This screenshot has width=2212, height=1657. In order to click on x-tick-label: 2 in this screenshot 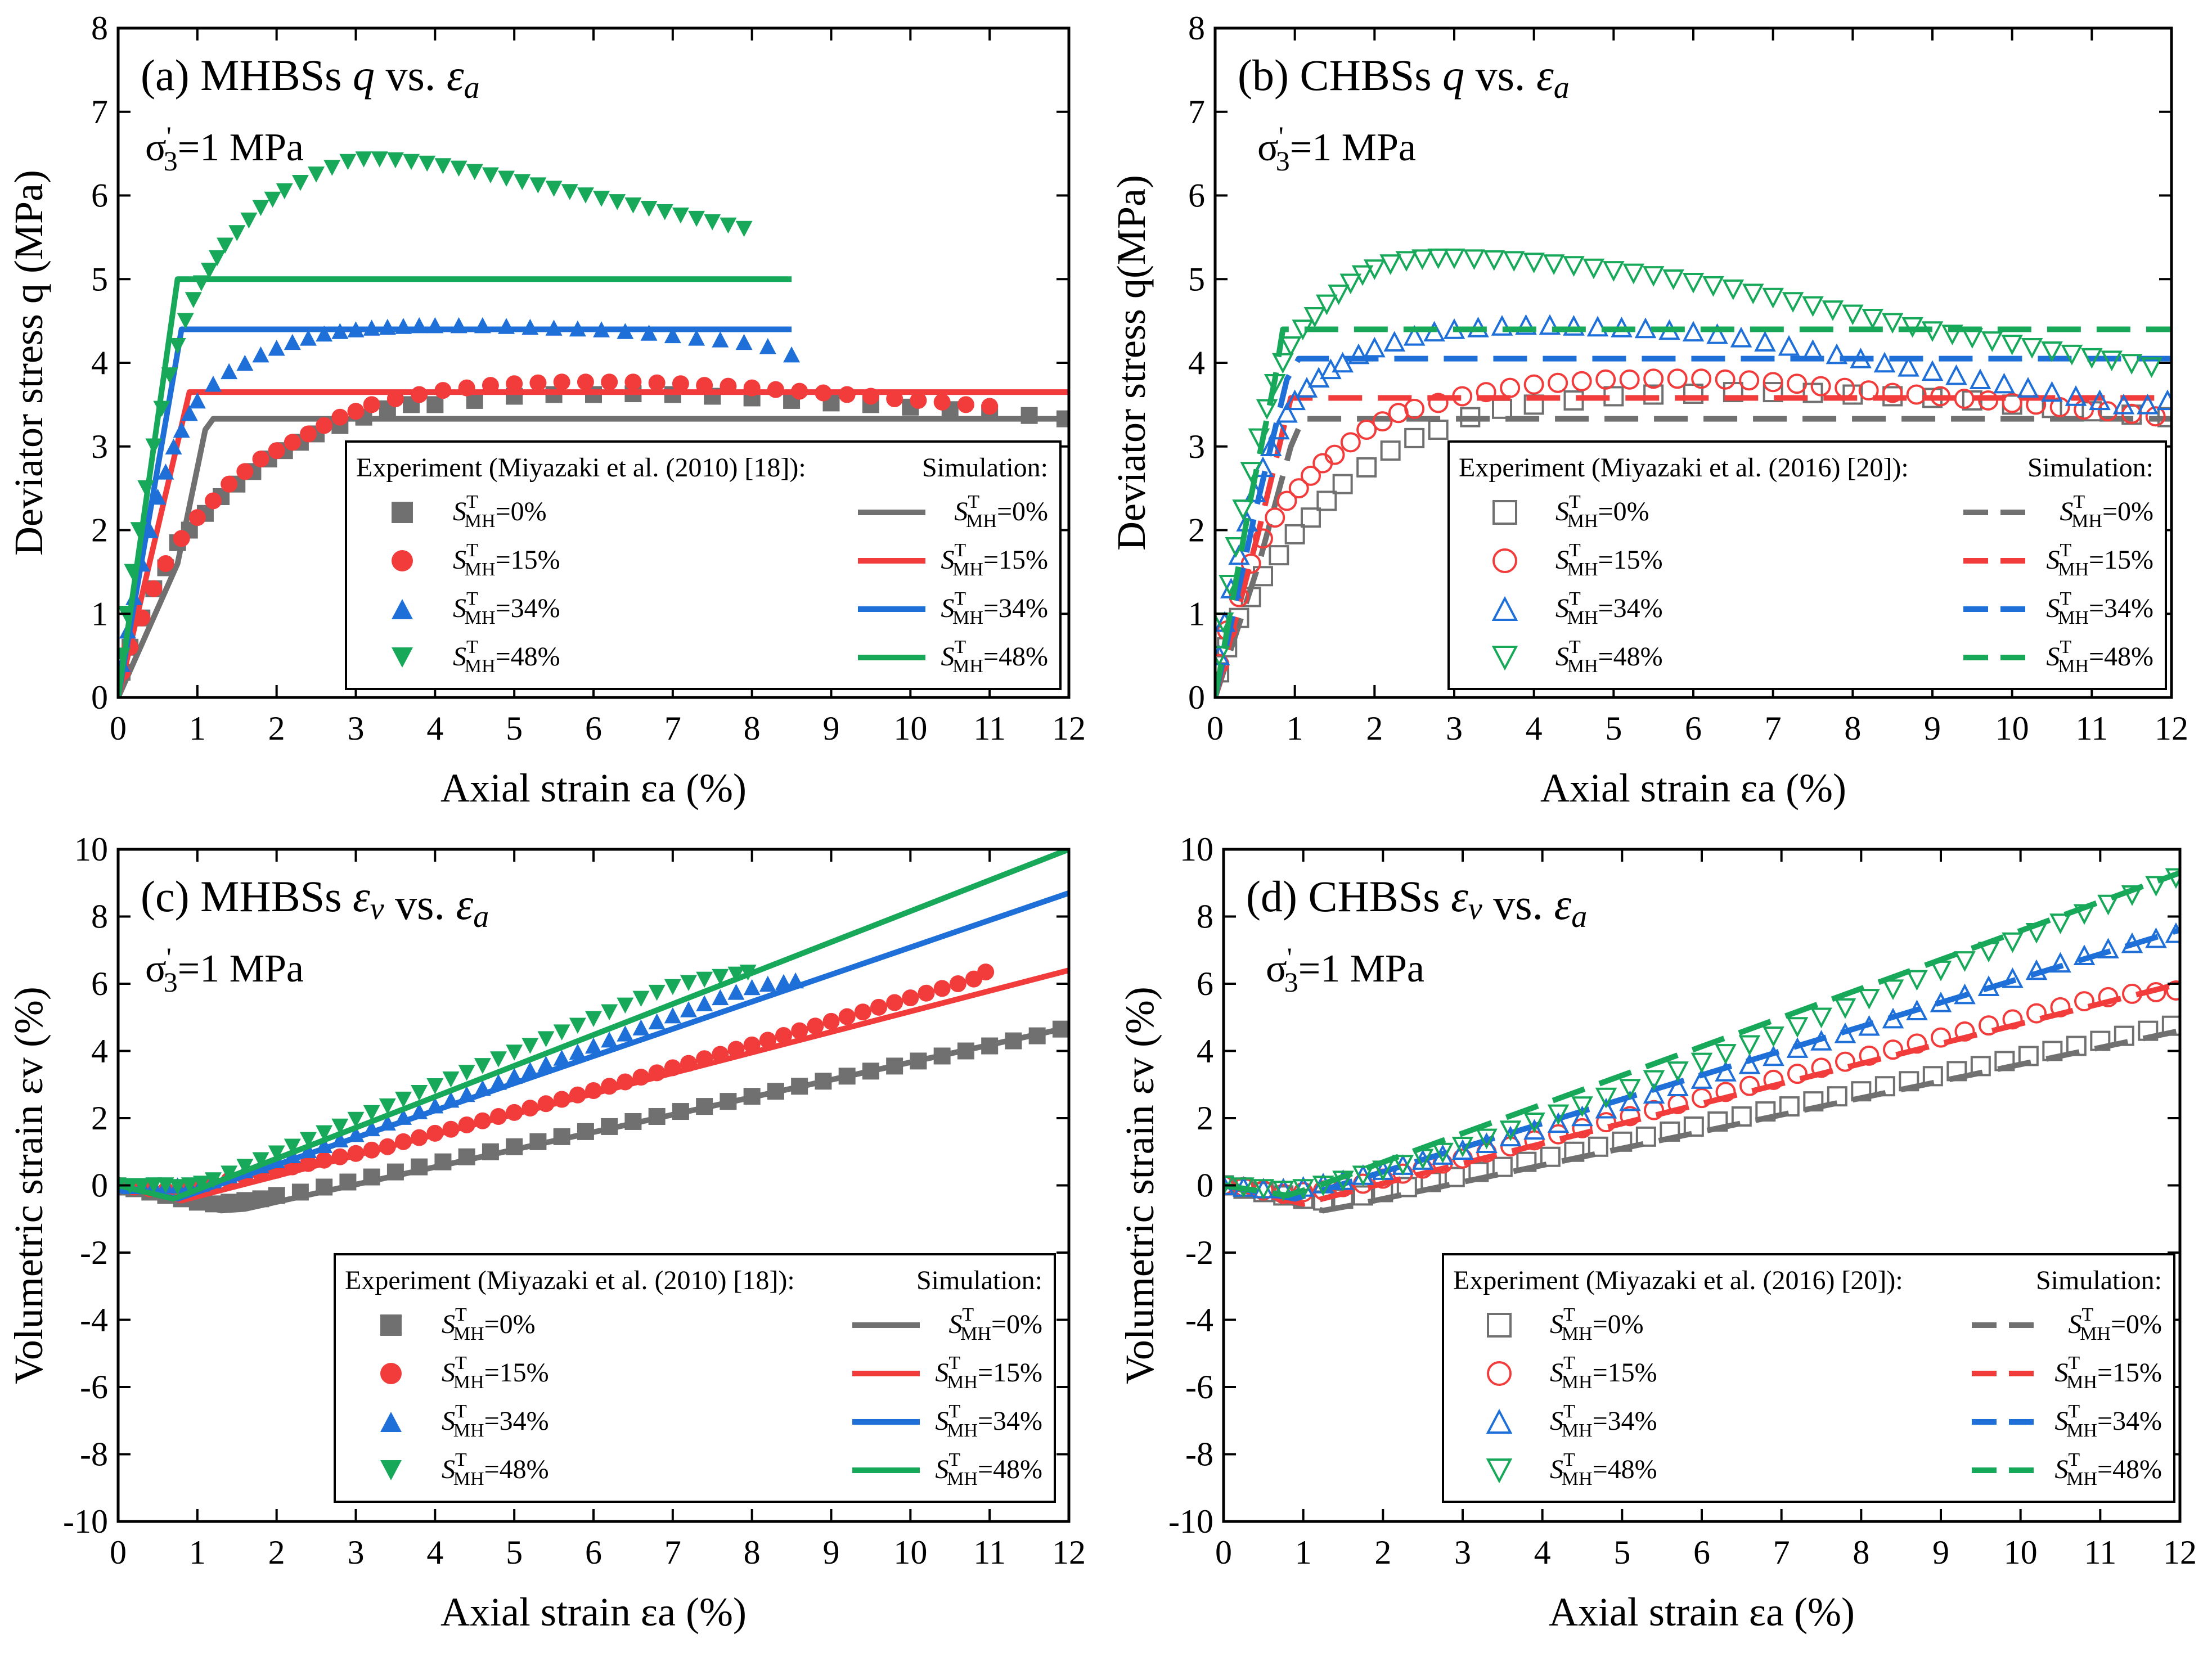, I will do `click(1382, 1552)`.